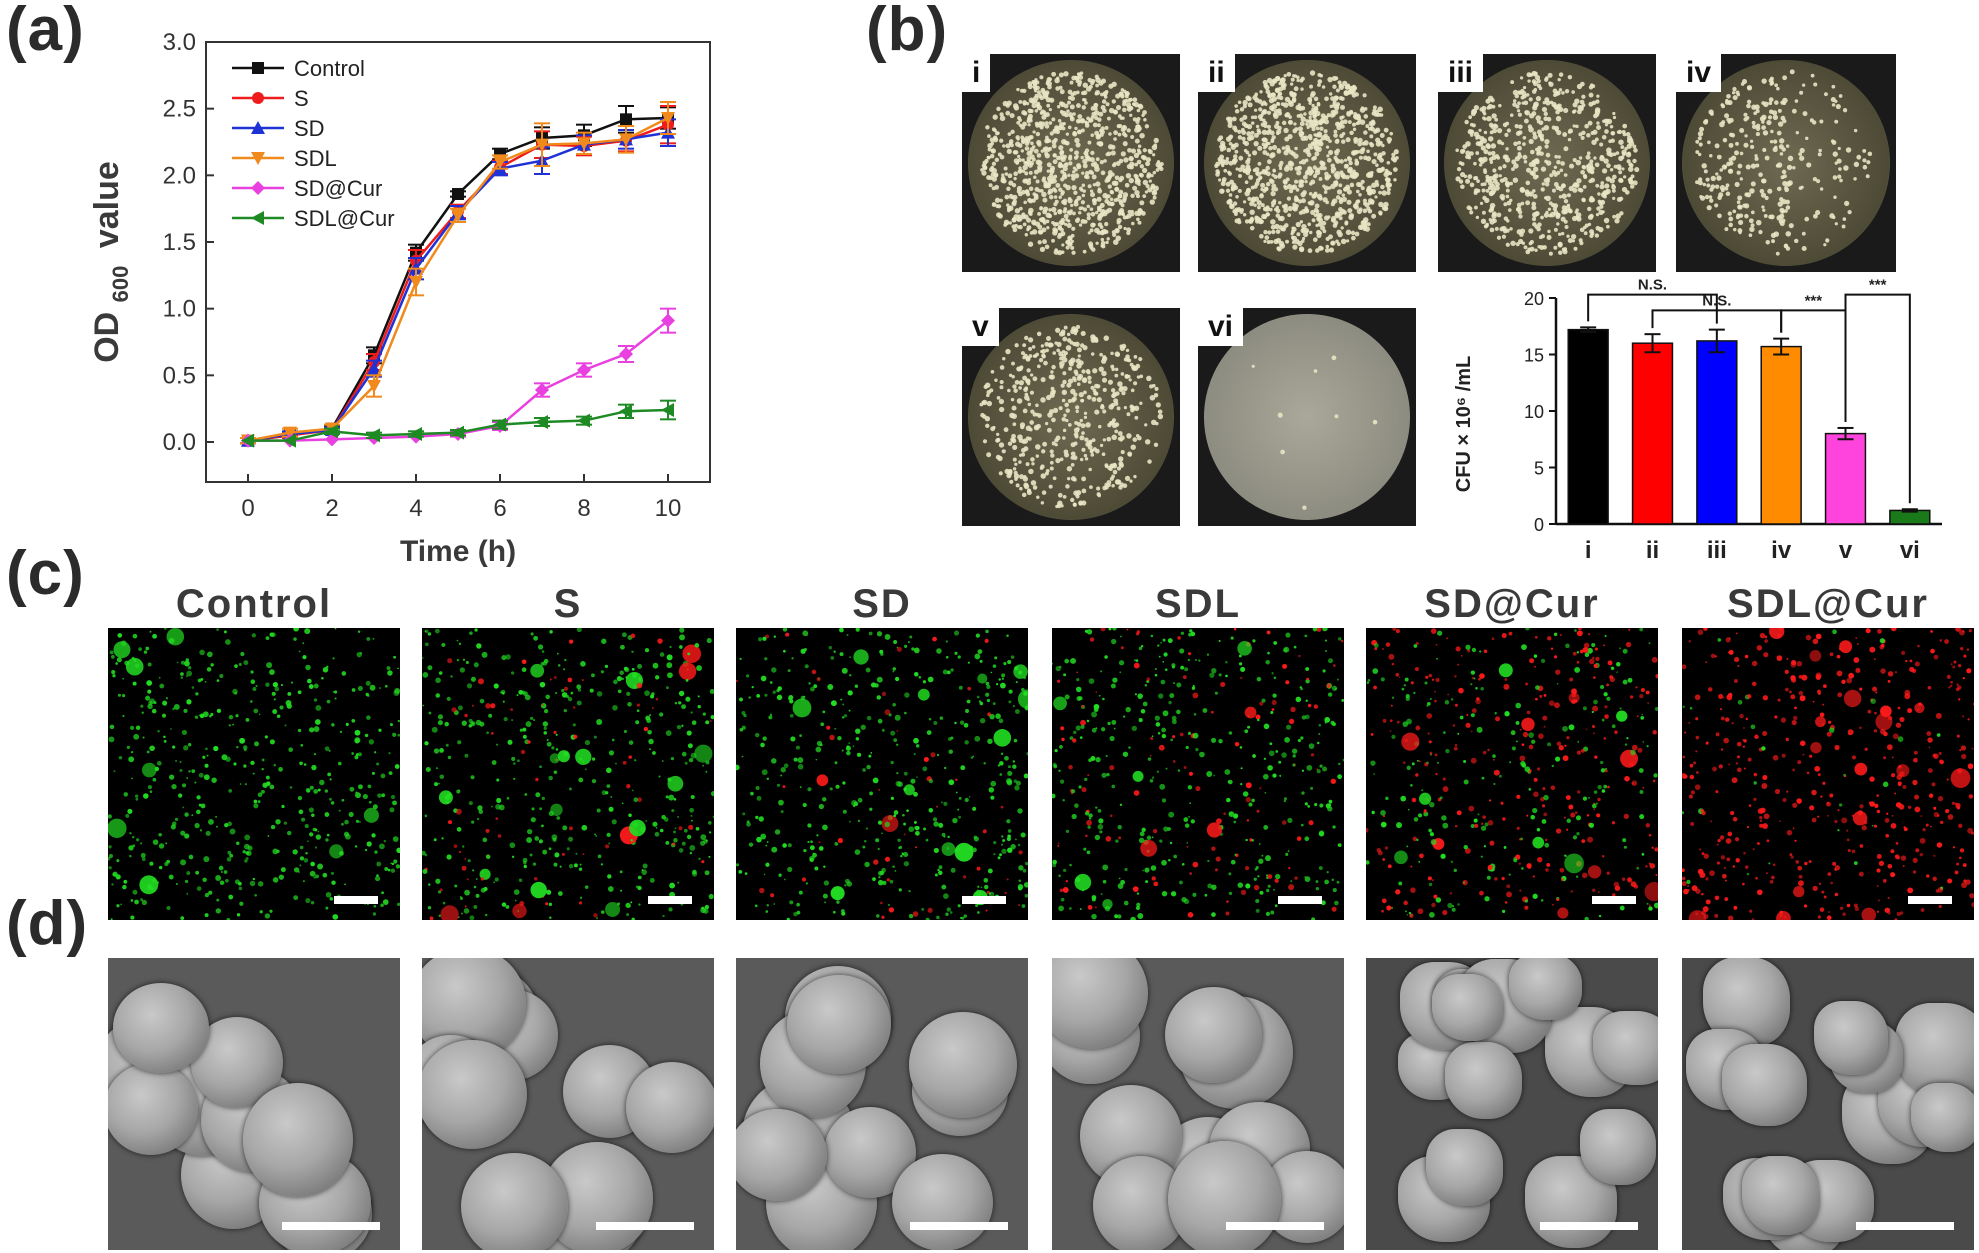 Image resolution: width=1979 pixels, height=1253 pixels. Describe the element at coordinates (1534, 356) in the screenshot. I see `y-tick-label: 15` at that location.